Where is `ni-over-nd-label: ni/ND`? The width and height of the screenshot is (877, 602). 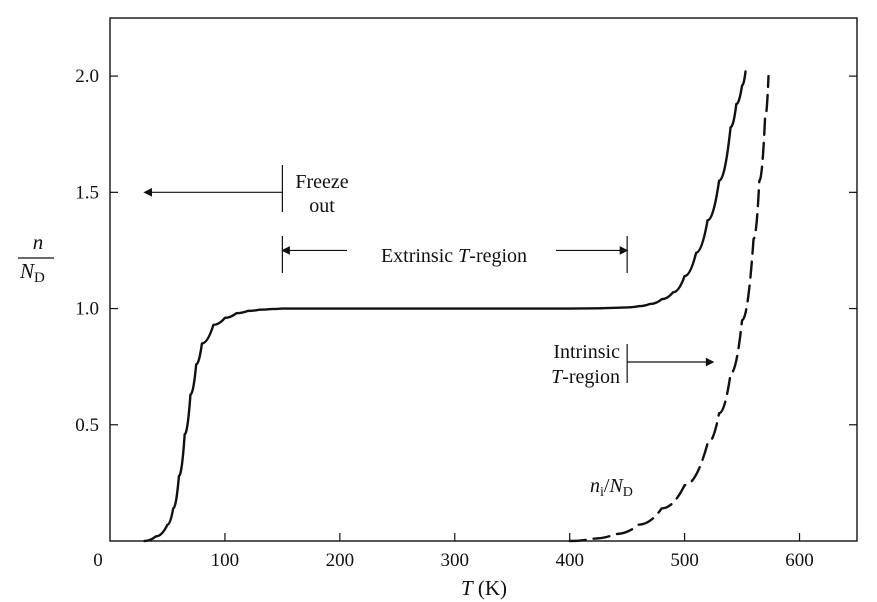
ni-over-nd-label: ni/ND is located at coordinates (611, 487).